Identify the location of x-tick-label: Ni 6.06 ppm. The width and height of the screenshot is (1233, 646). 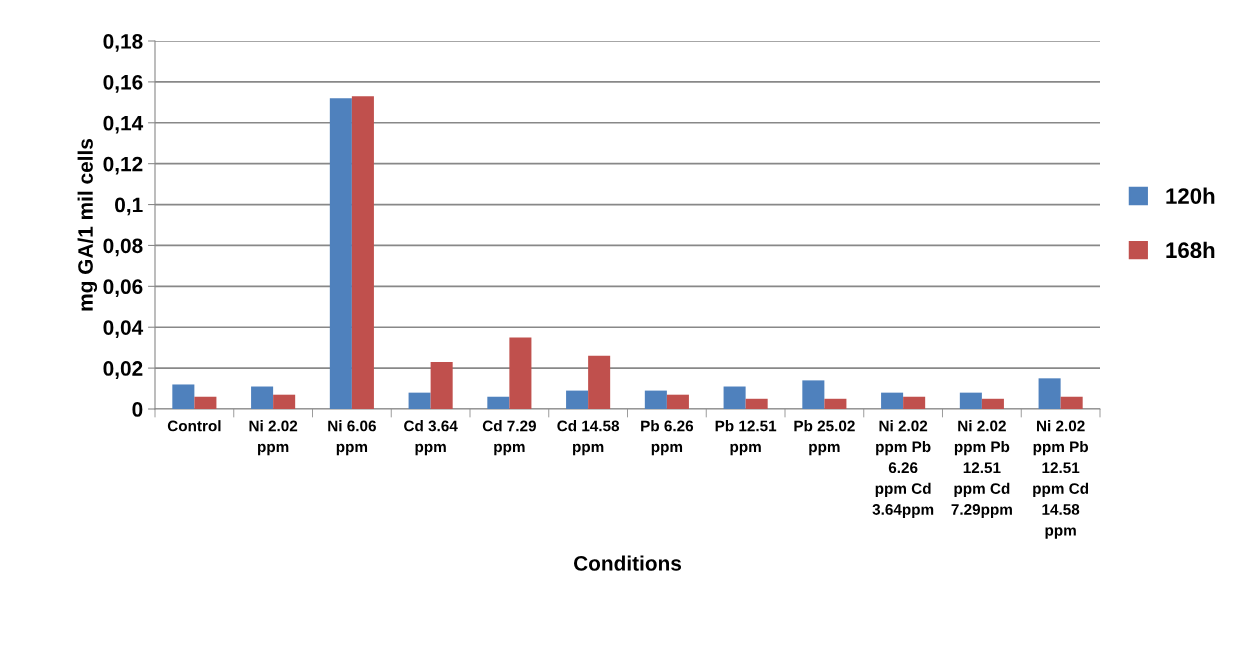
(352, 438).